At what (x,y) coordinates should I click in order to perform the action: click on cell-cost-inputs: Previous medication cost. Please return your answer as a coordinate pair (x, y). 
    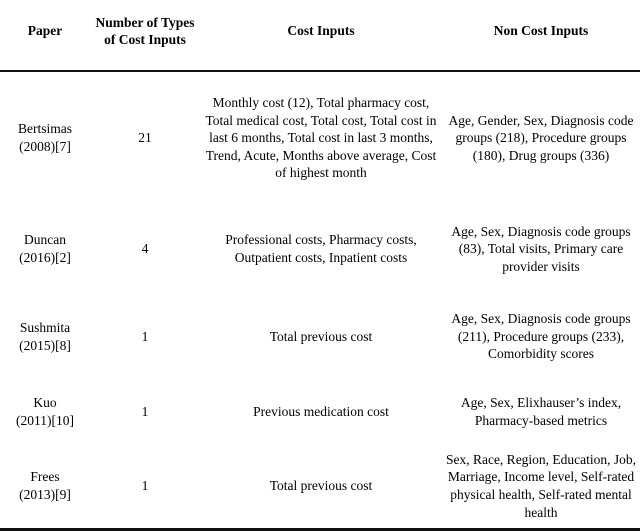
    Looking at the image, I should click on (321, 411).